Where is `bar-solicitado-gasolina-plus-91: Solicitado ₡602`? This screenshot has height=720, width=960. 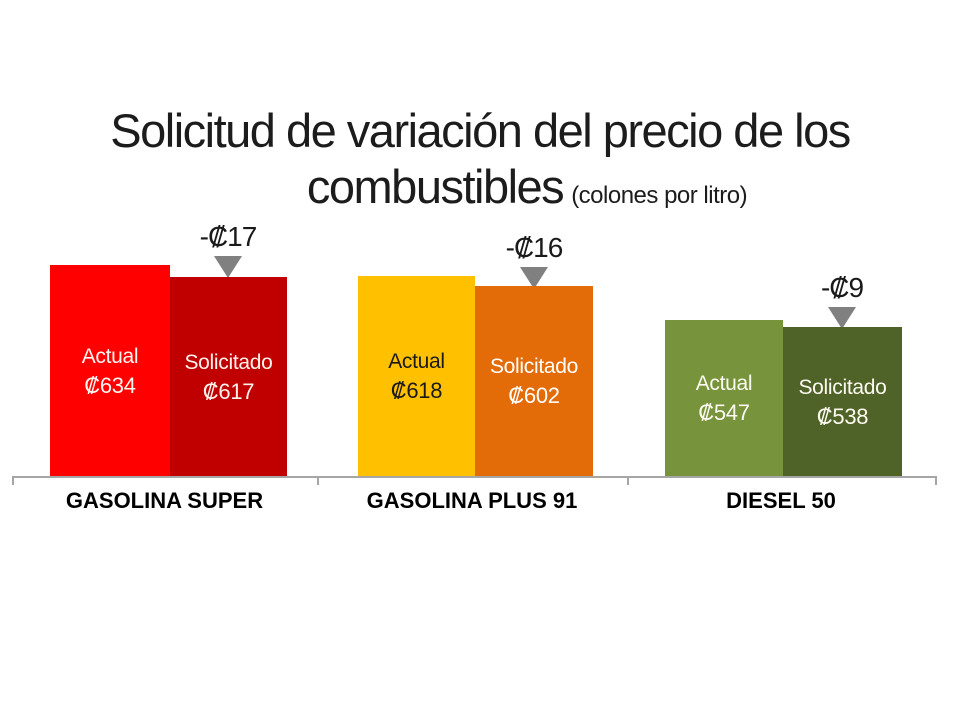
bar-solicitado-gasolina-plus-91: Solicitado ₡602 is located at coordinates (534, 381).